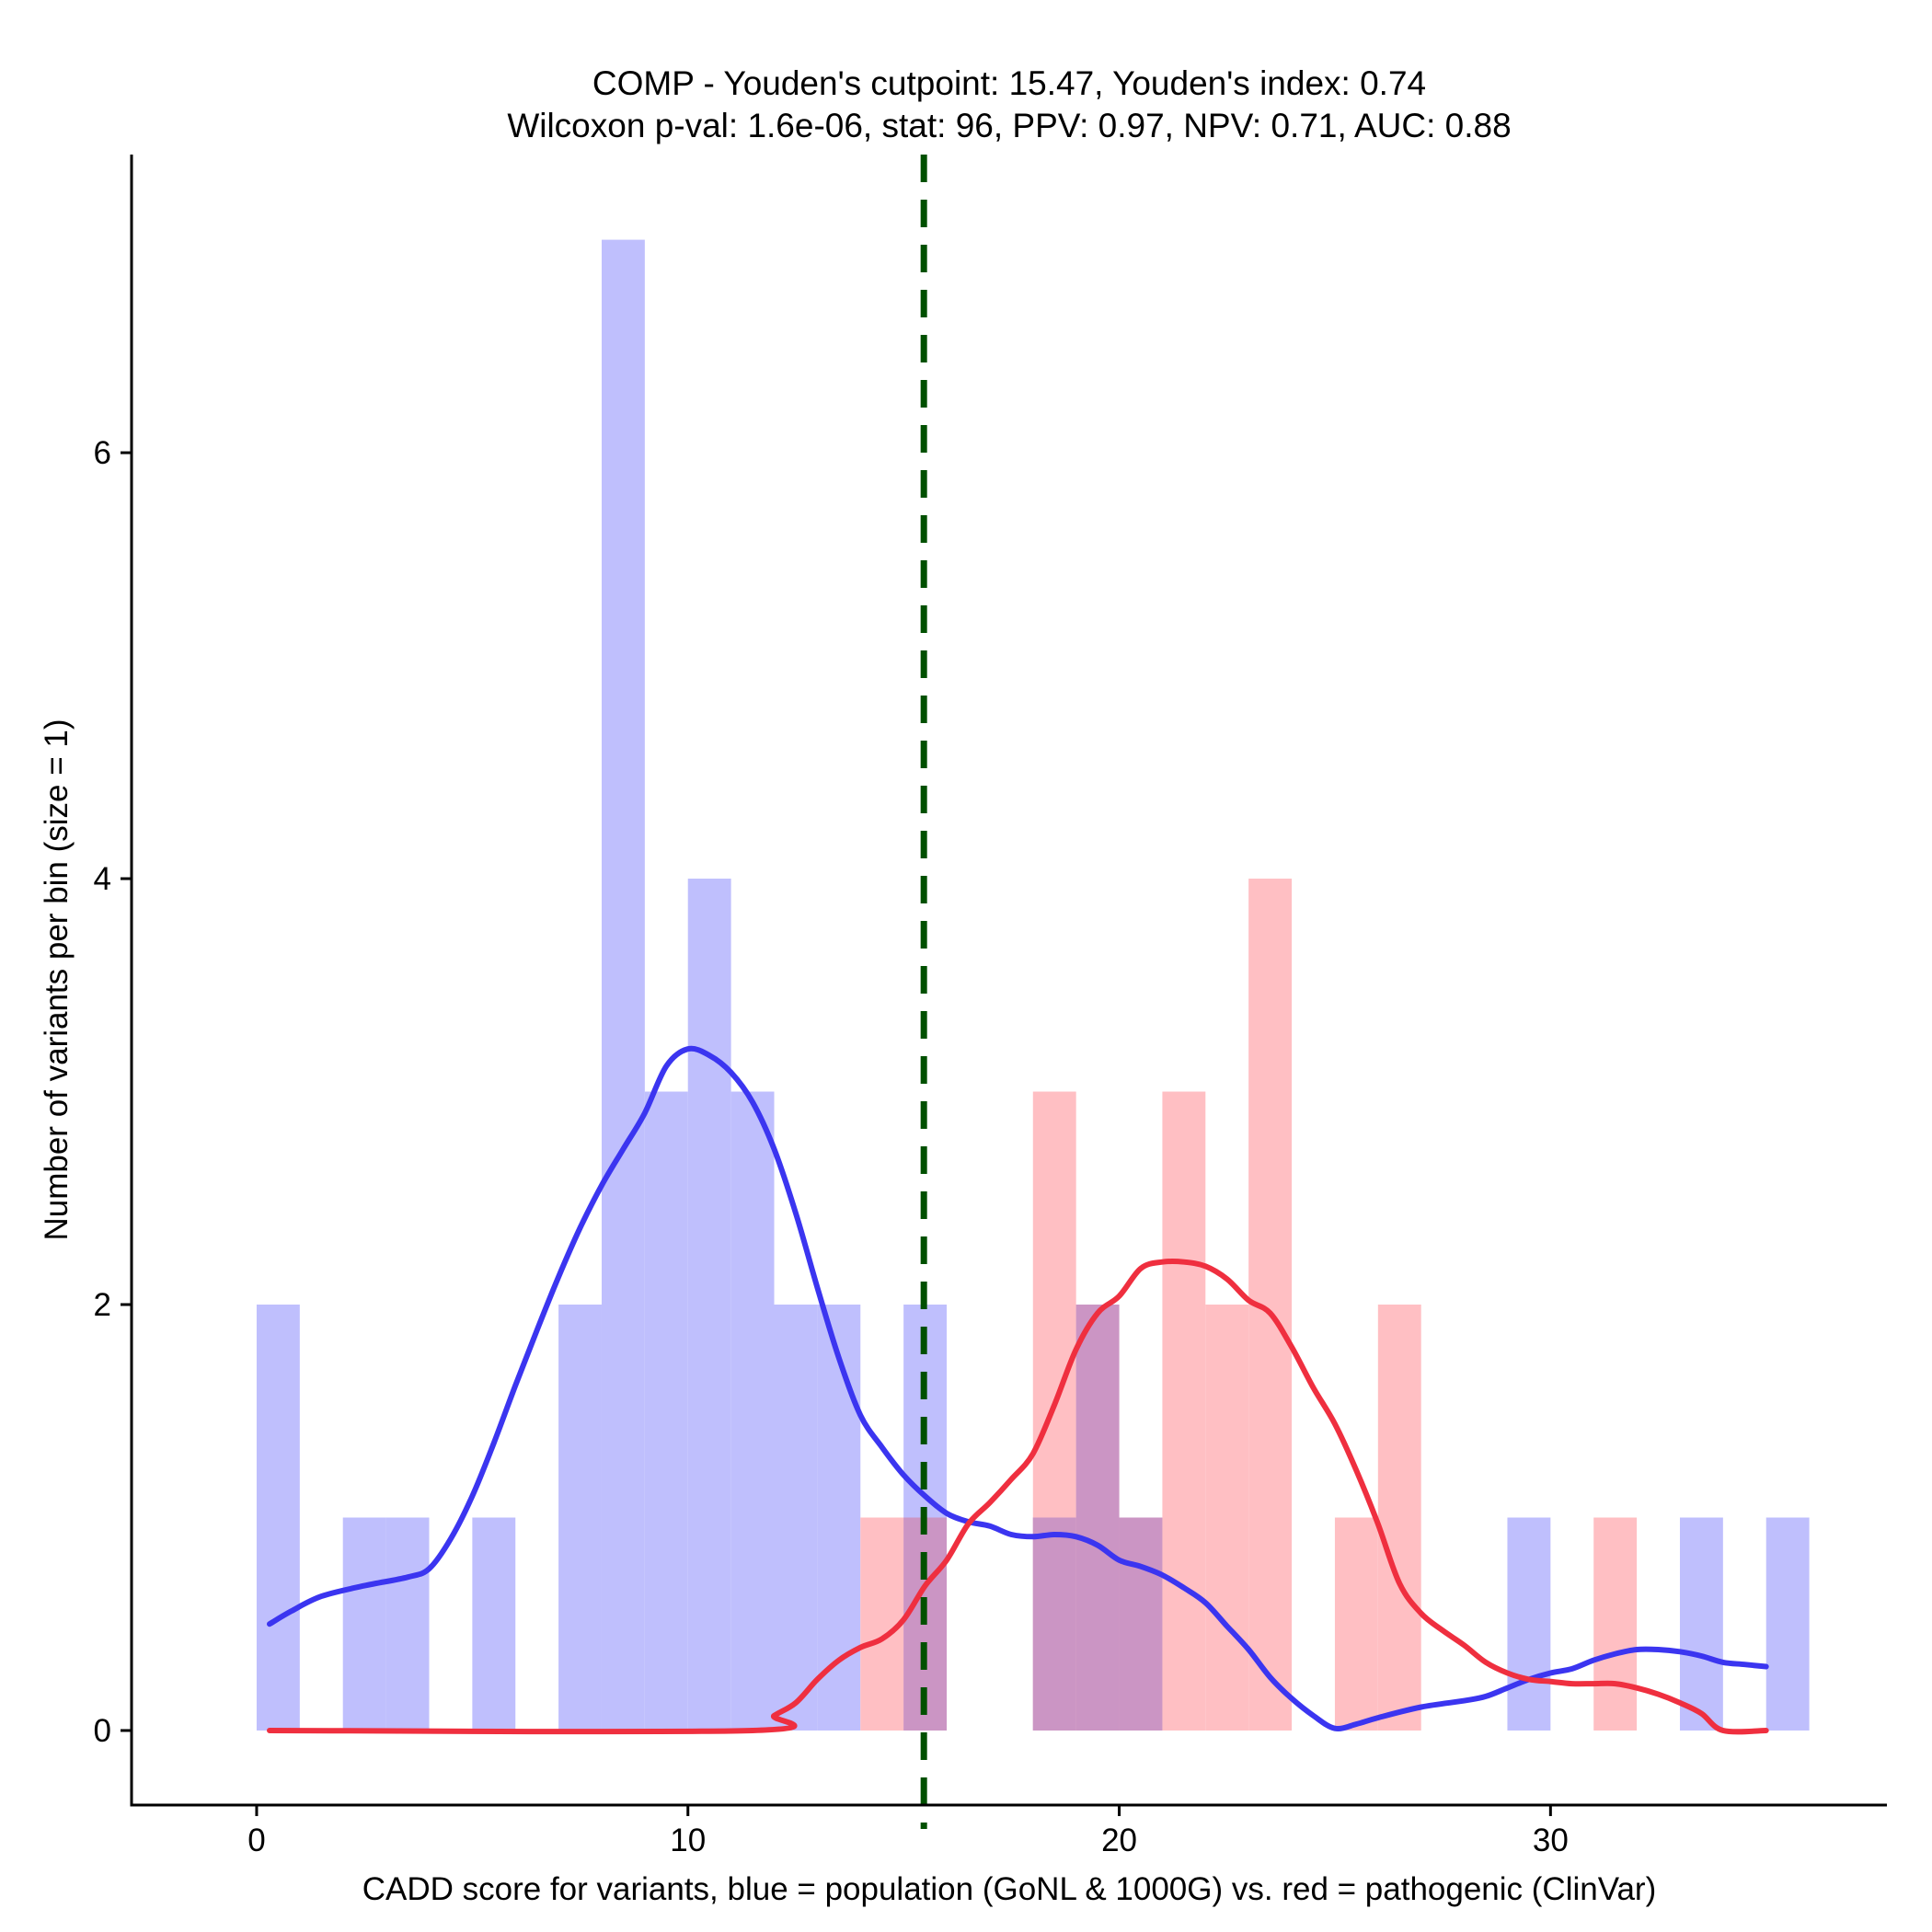 Image resolution: width=1932 pixels, height=1932 pixels. What do you see at coordinates (1551, 1840) in the screenshot?
I see `x-tick-label: 30` at bounding box center [1551, 1840].